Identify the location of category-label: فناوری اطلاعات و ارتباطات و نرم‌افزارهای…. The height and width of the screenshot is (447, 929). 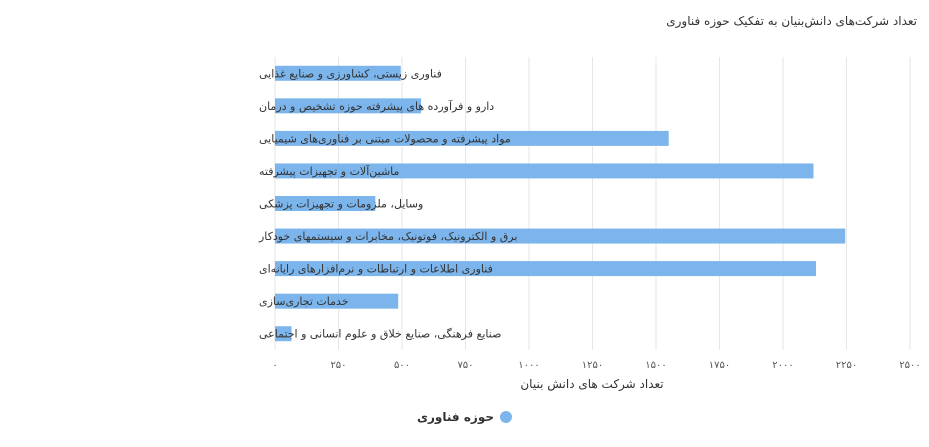
(376, 269).